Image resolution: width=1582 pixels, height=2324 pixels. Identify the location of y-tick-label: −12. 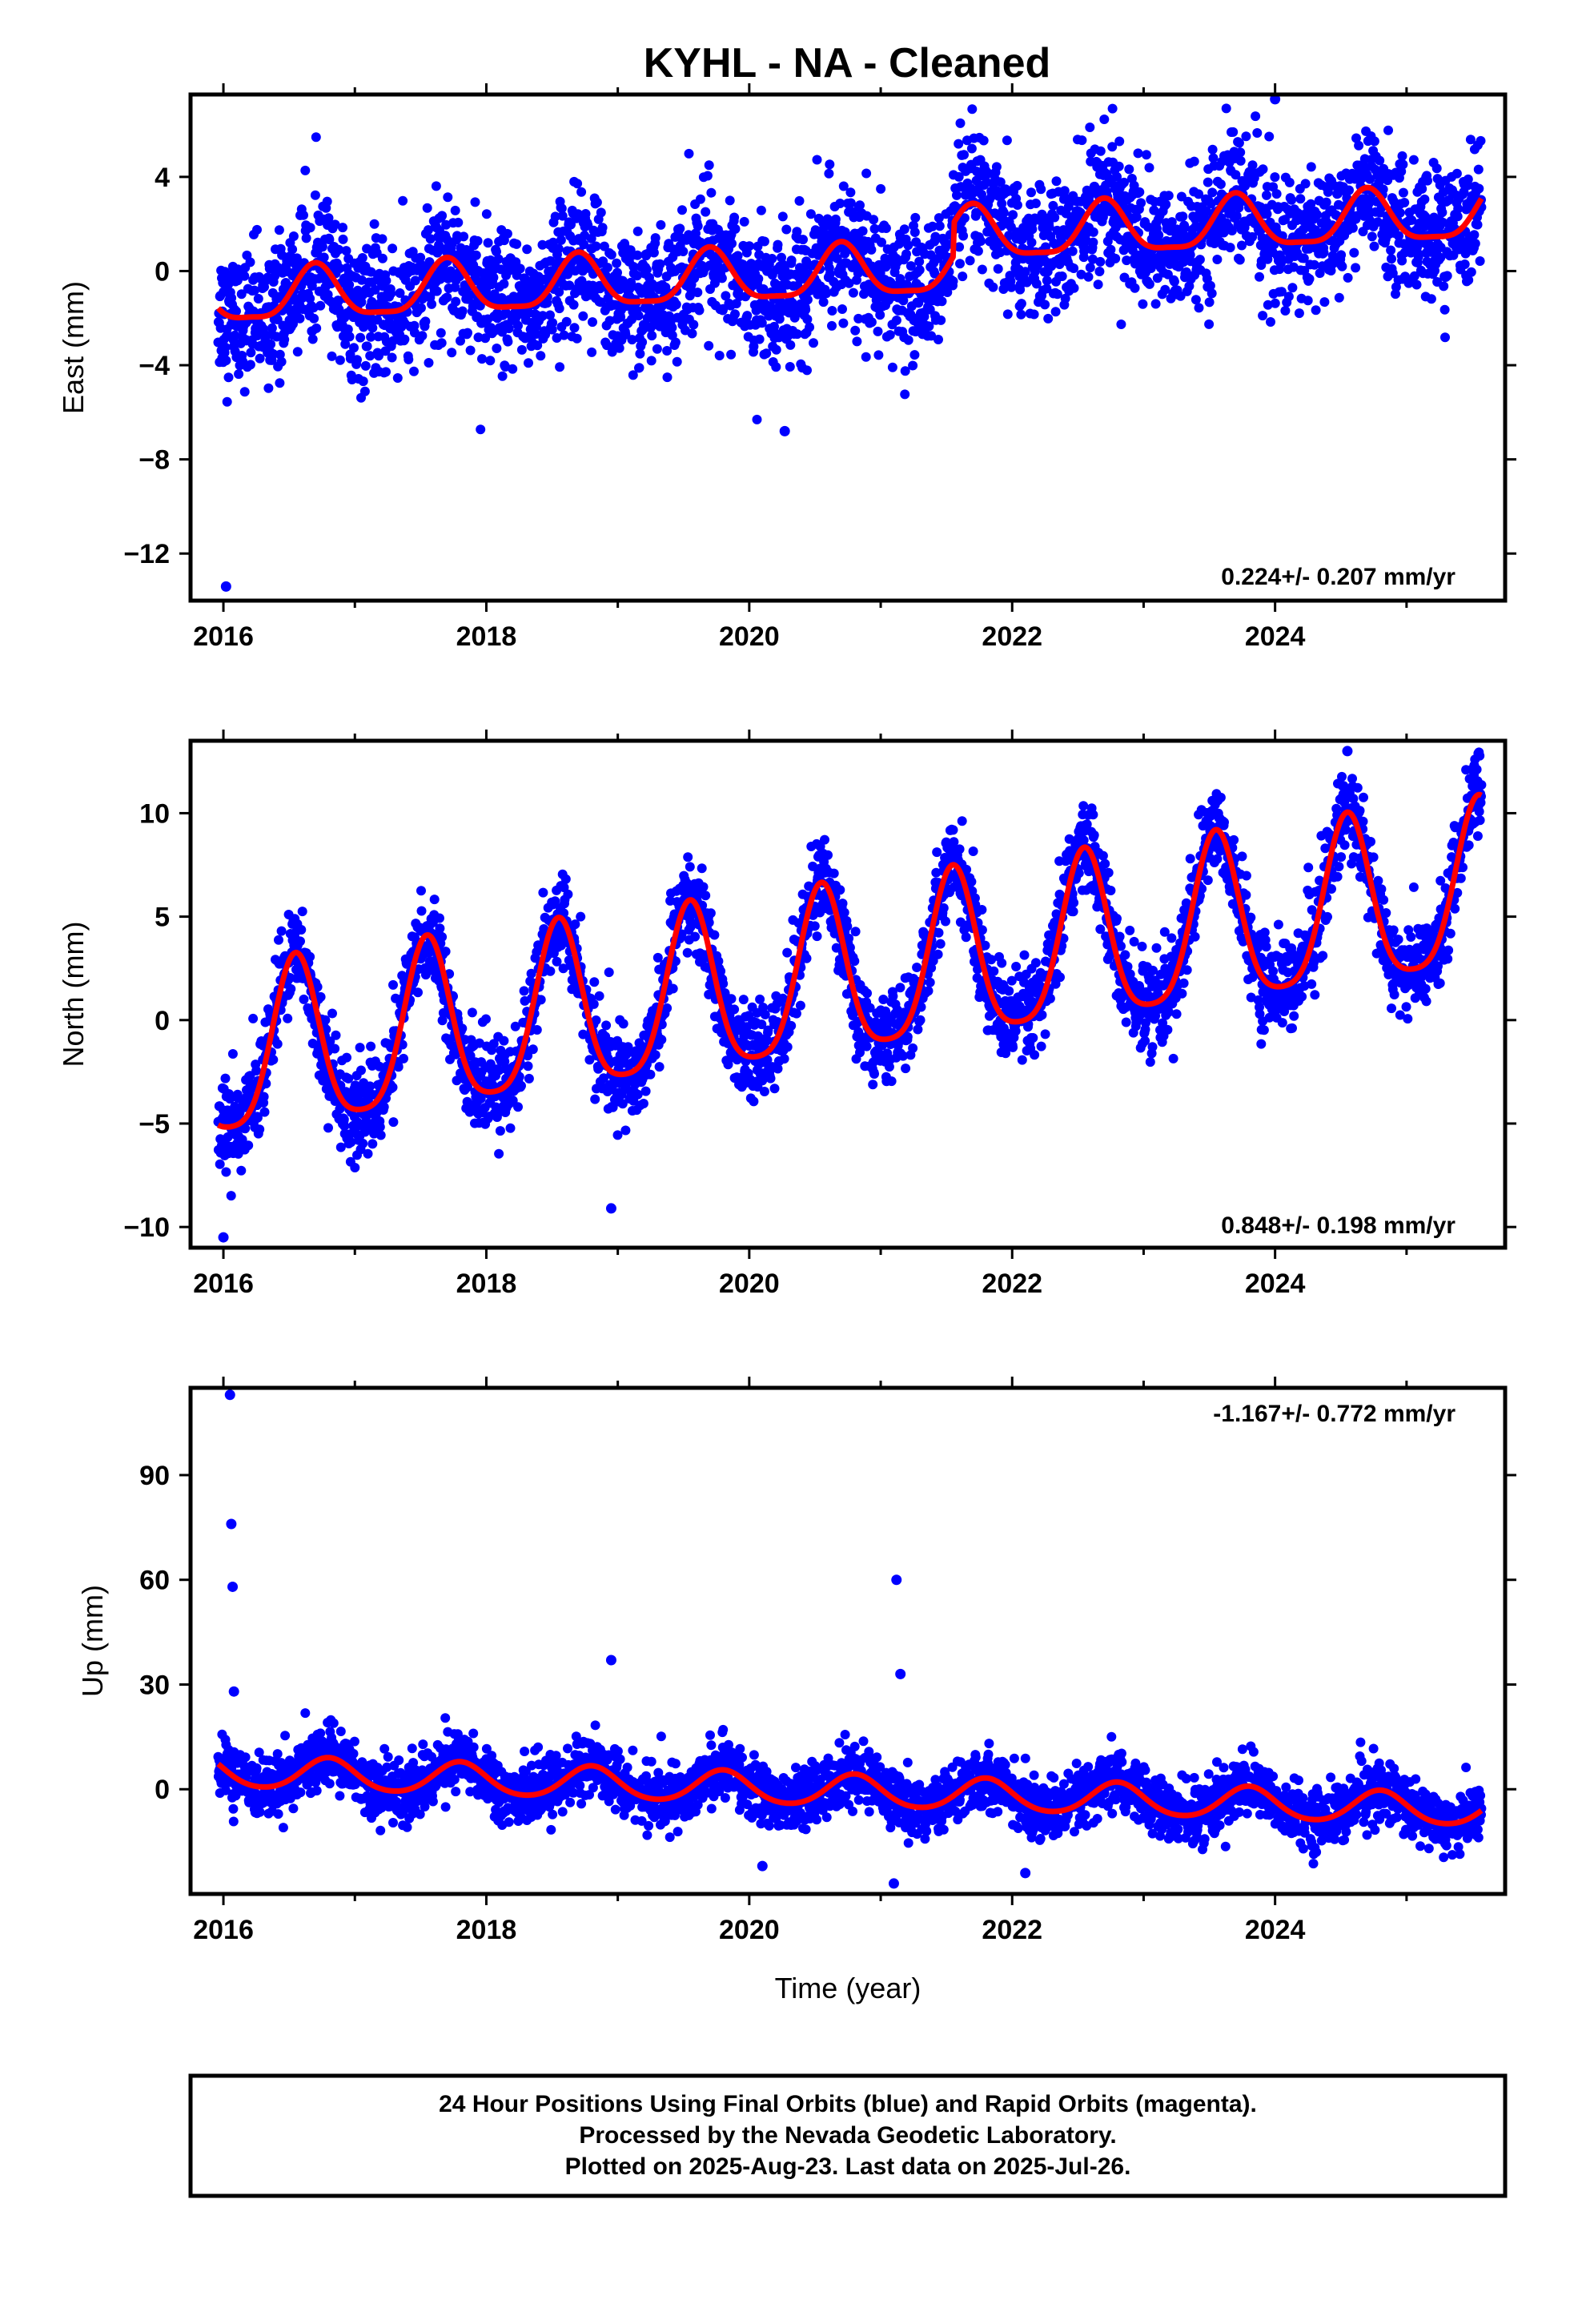
(146, 554).